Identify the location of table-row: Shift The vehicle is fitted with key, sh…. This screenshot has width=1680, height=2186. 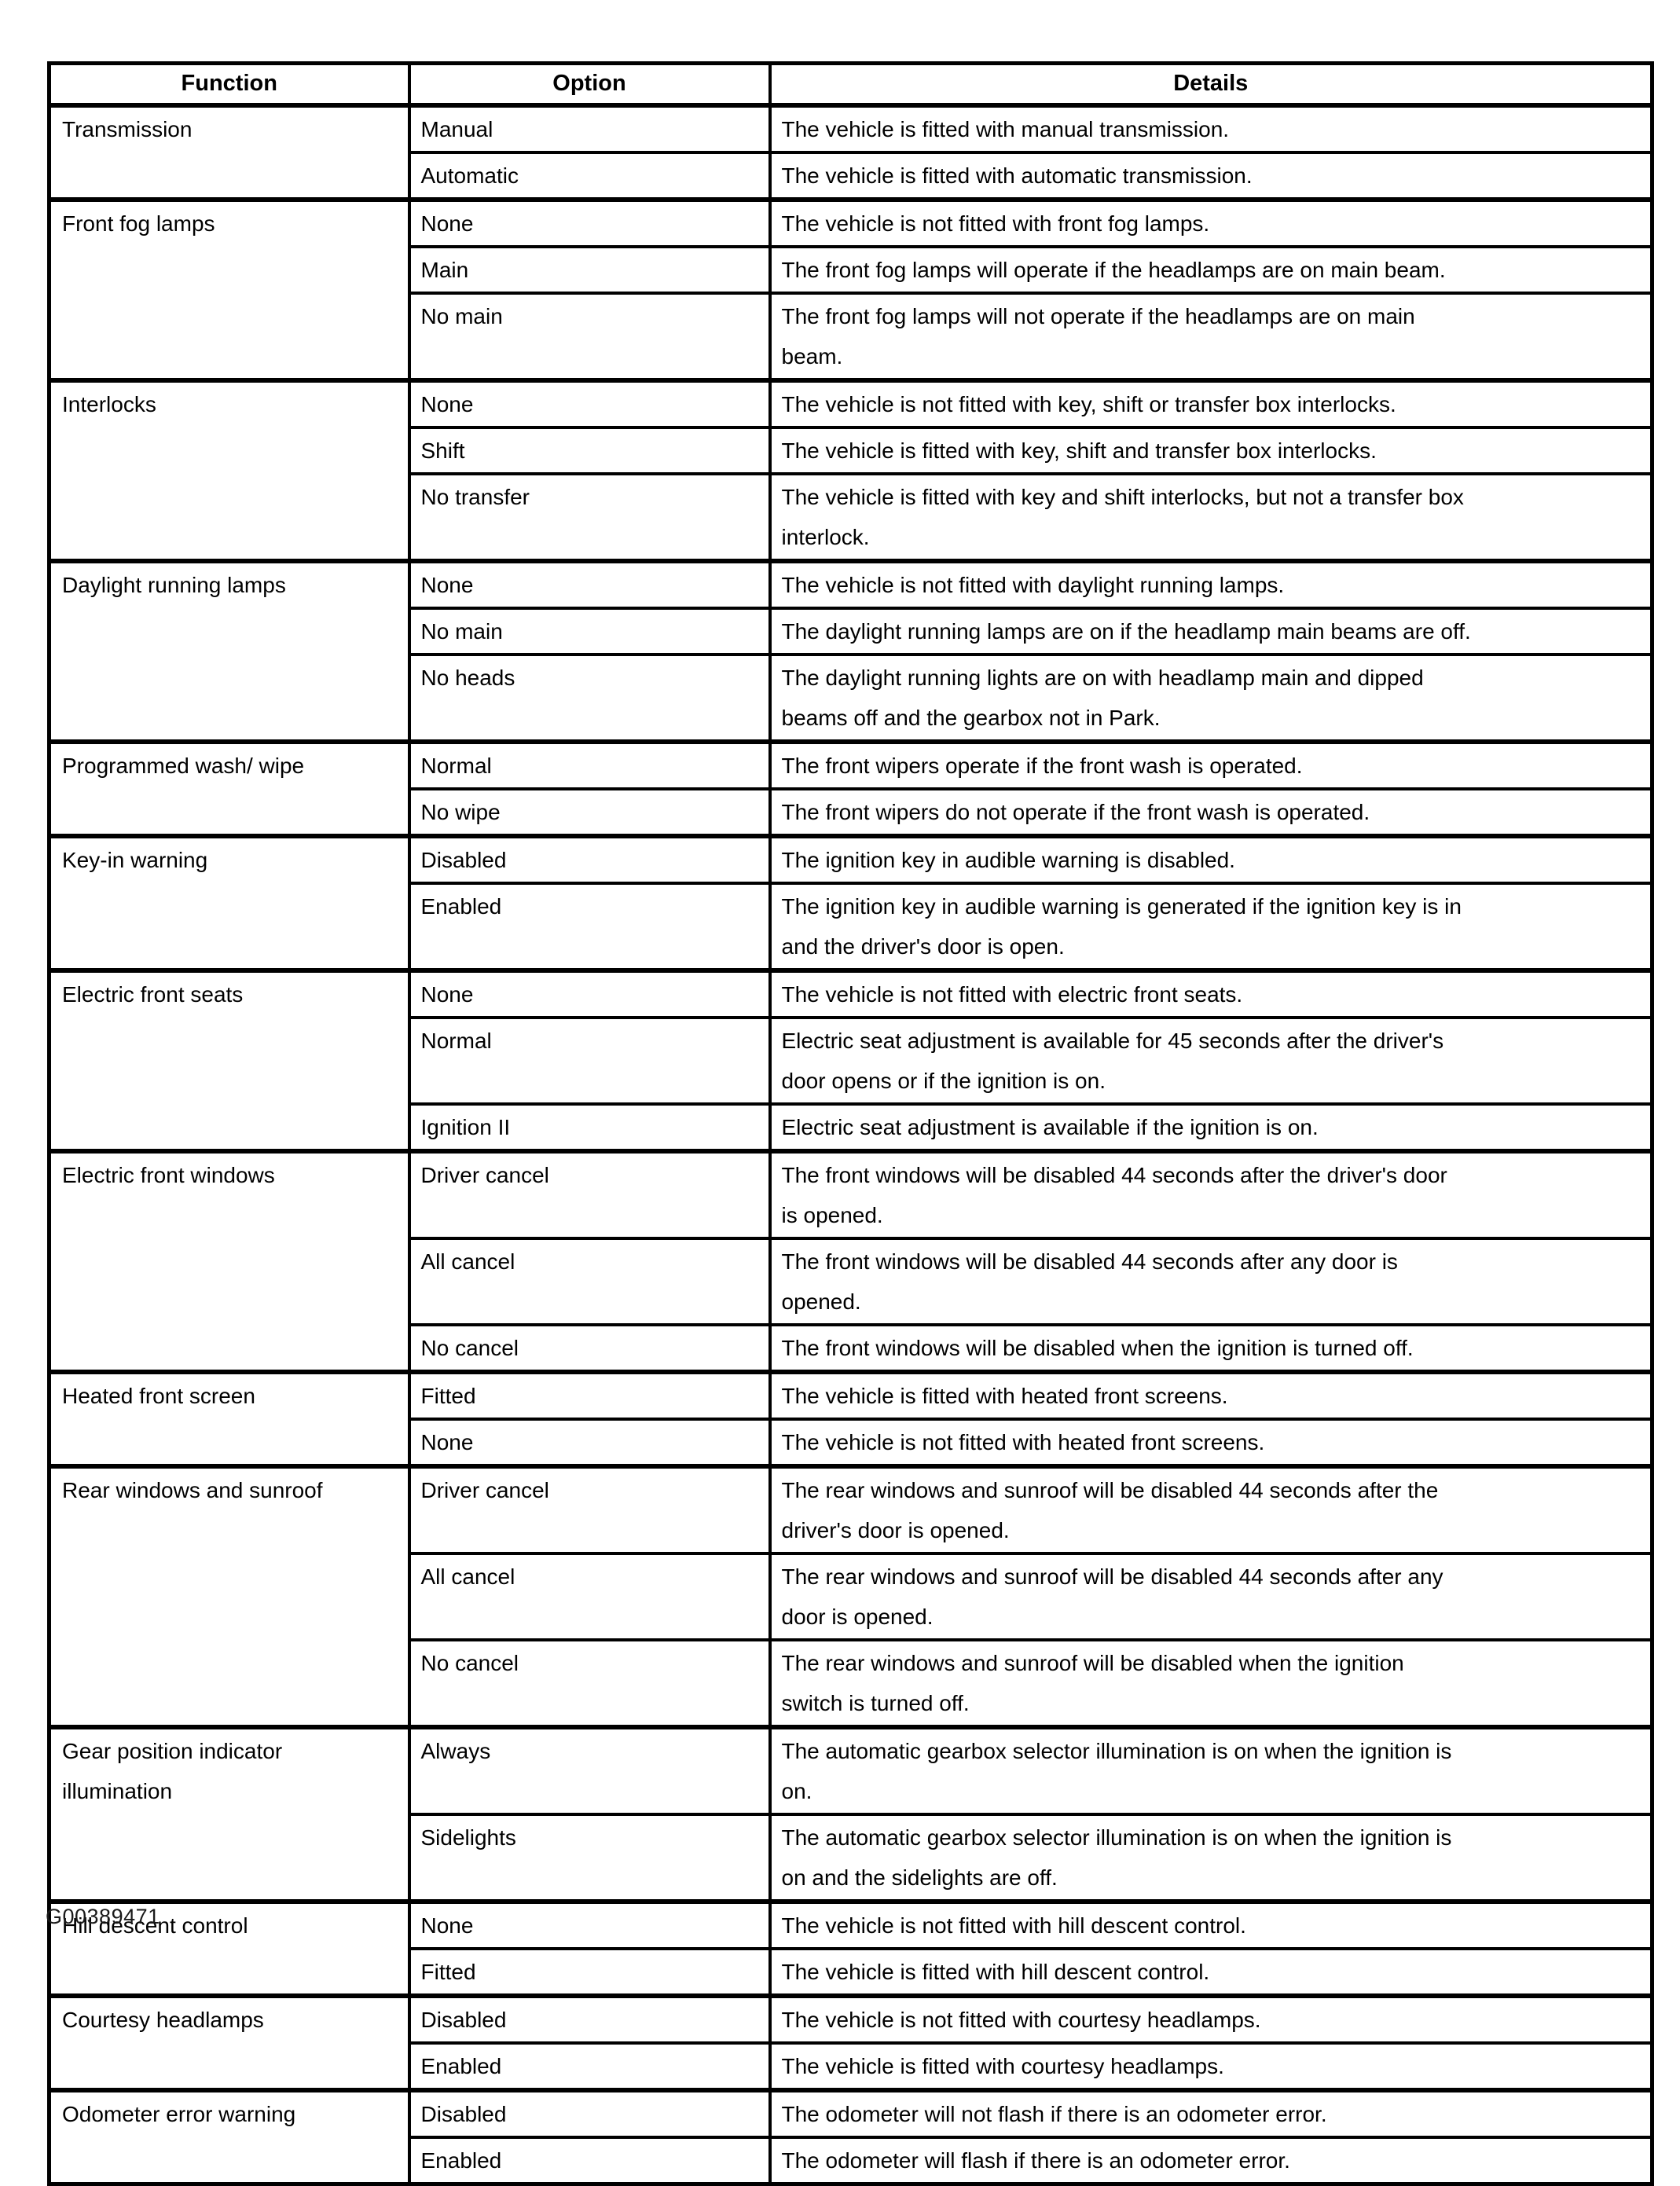
(852, 450).